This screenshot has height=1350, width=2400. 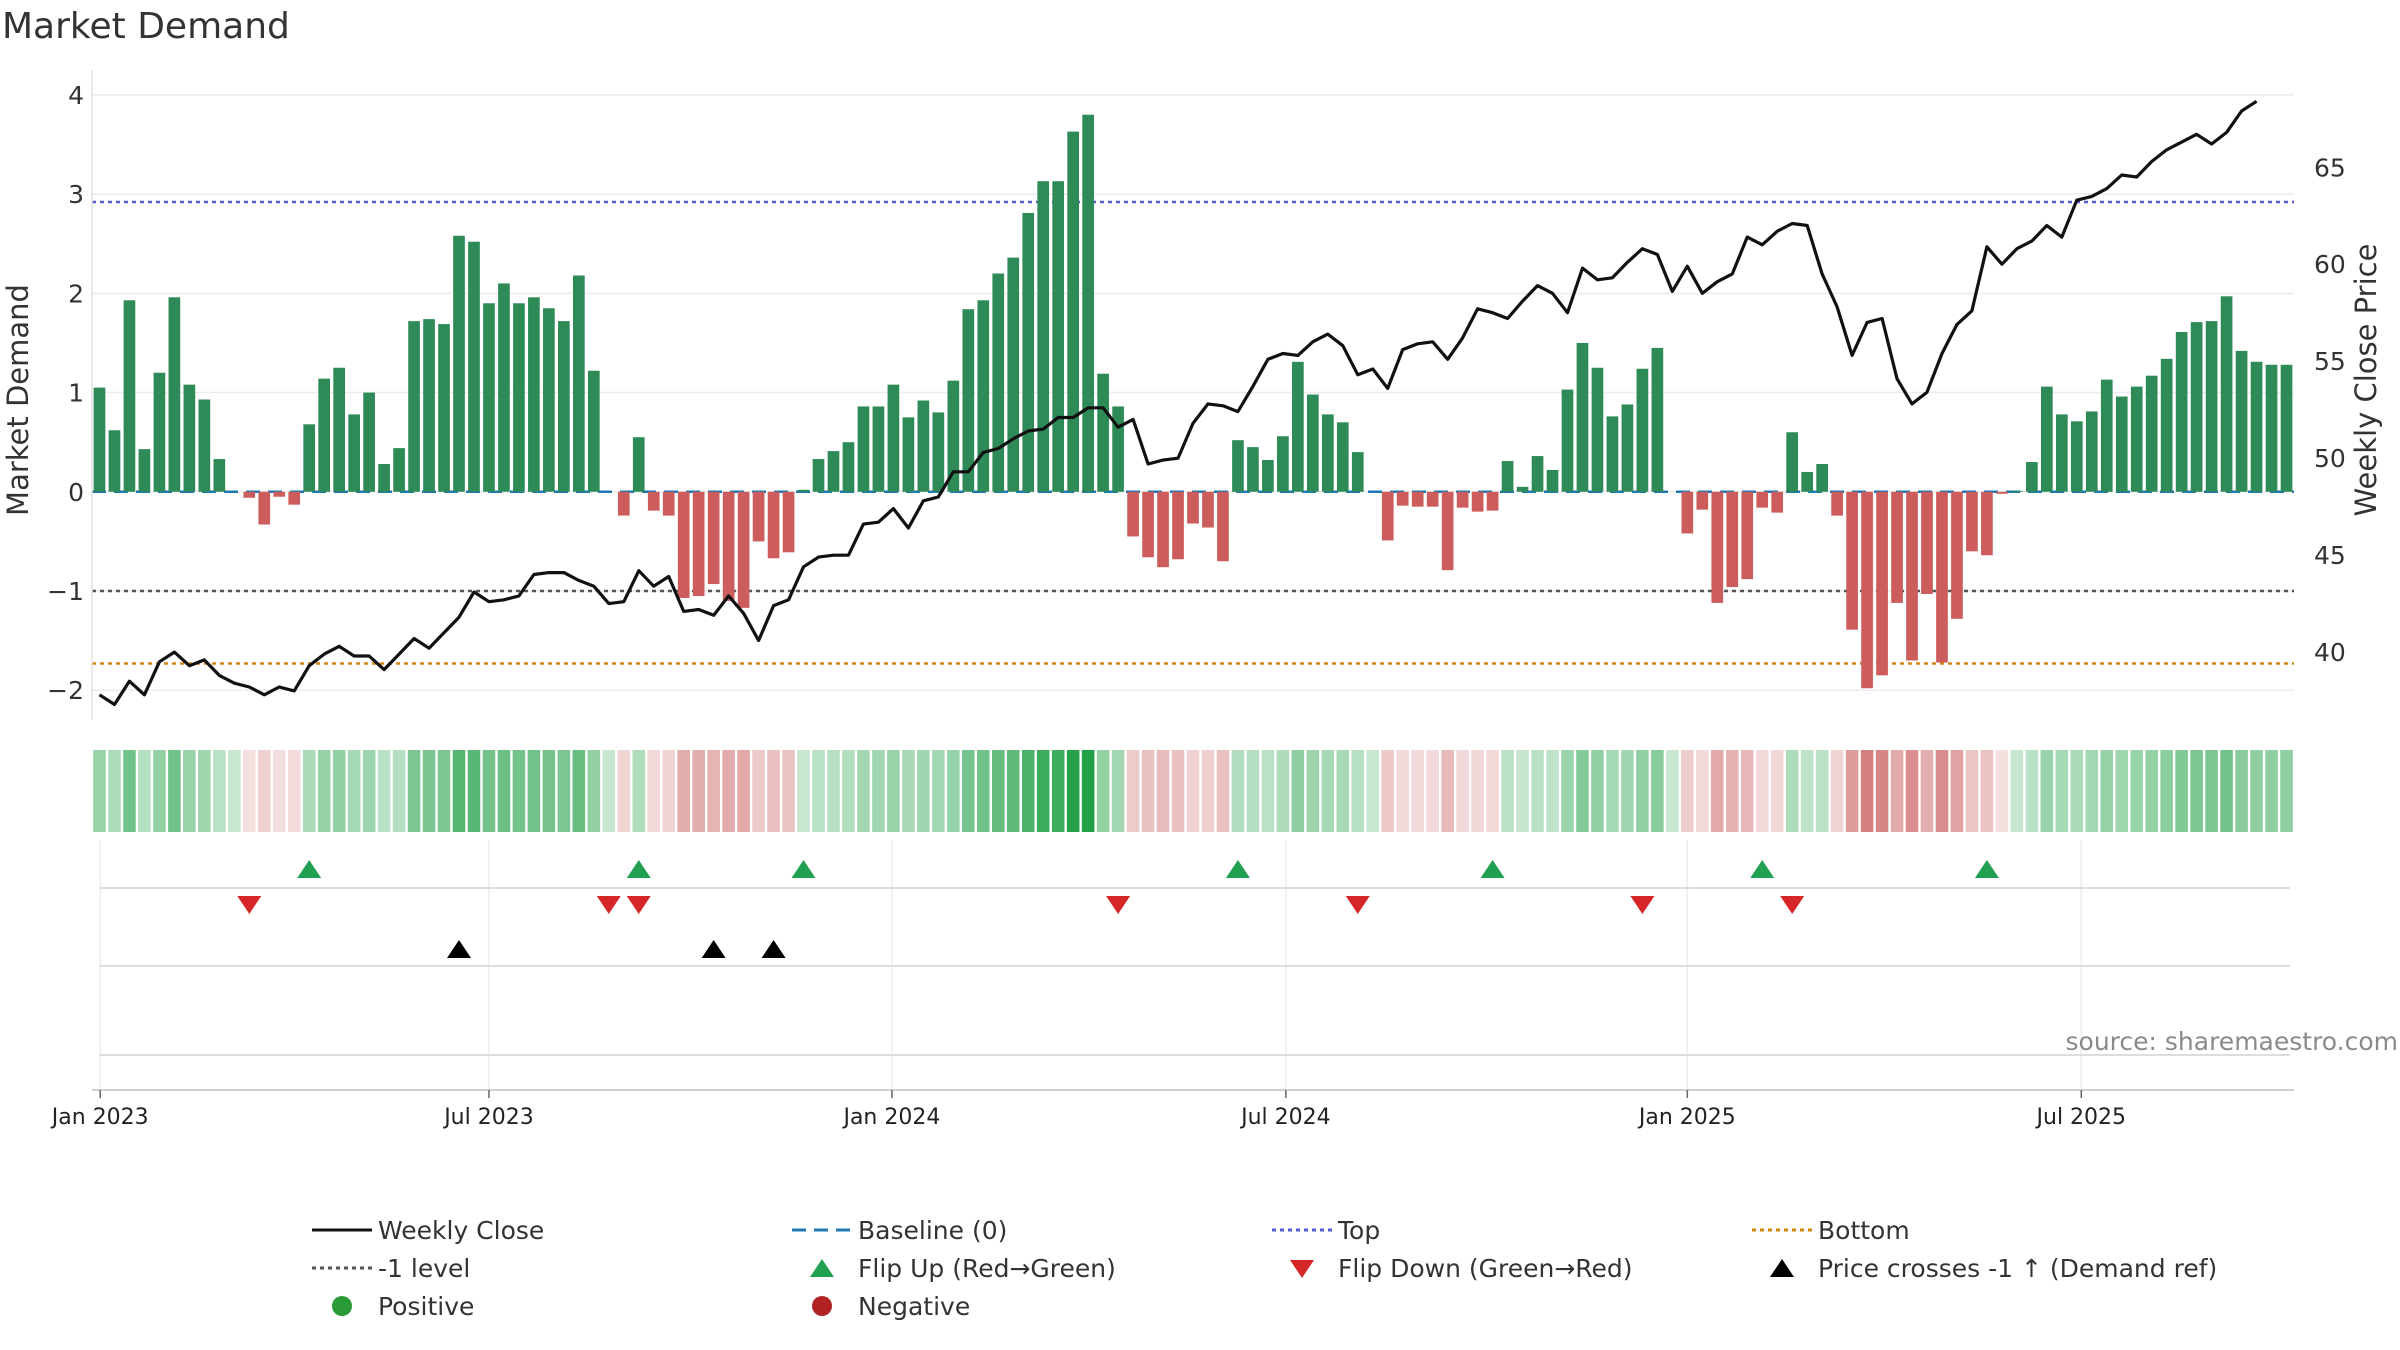 I want to click on line-icon, so click(x=342, y=1230).